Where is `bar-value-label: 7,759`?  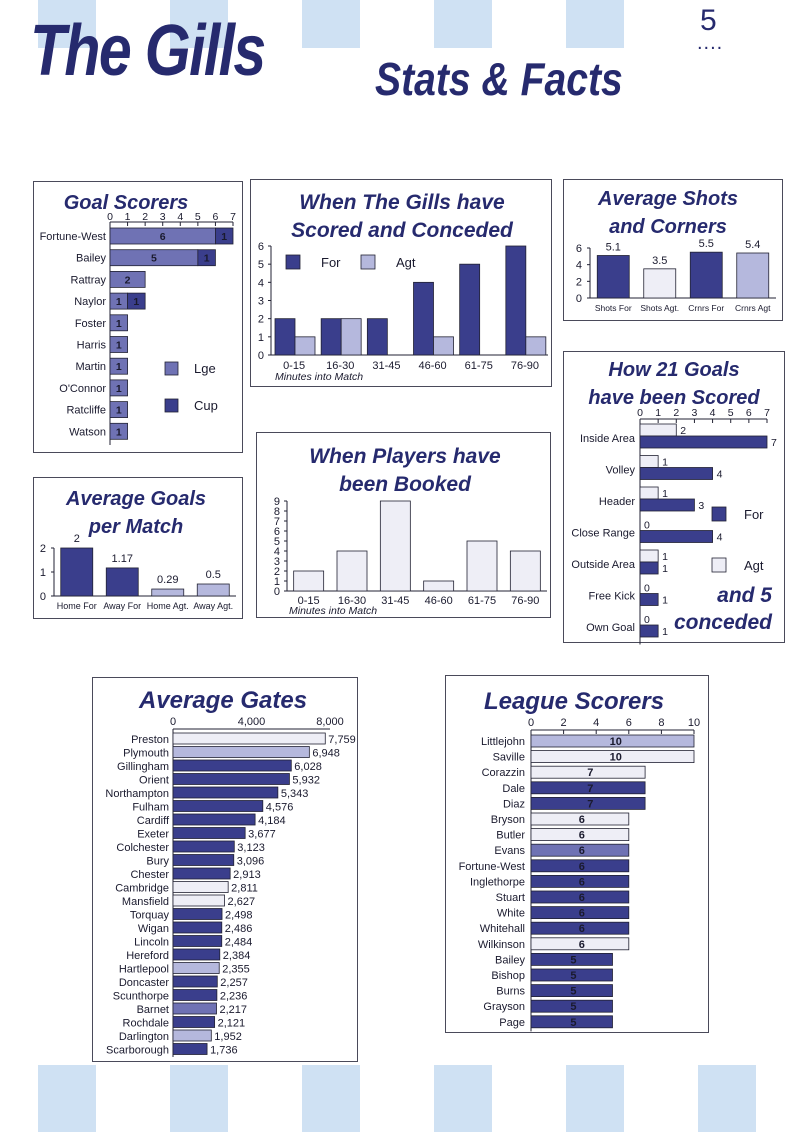
bar-value-label: 7,759 is located at coordinates (342, 740).